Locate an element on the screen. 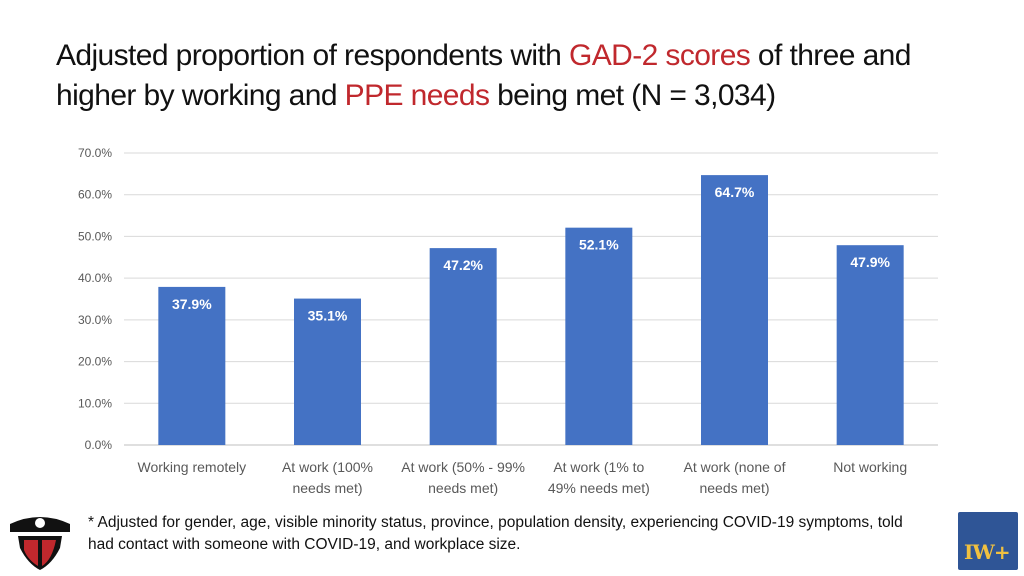 The image size is (1024, 576). y-tick-label: 20.0% is located at coordinates (95, 362).